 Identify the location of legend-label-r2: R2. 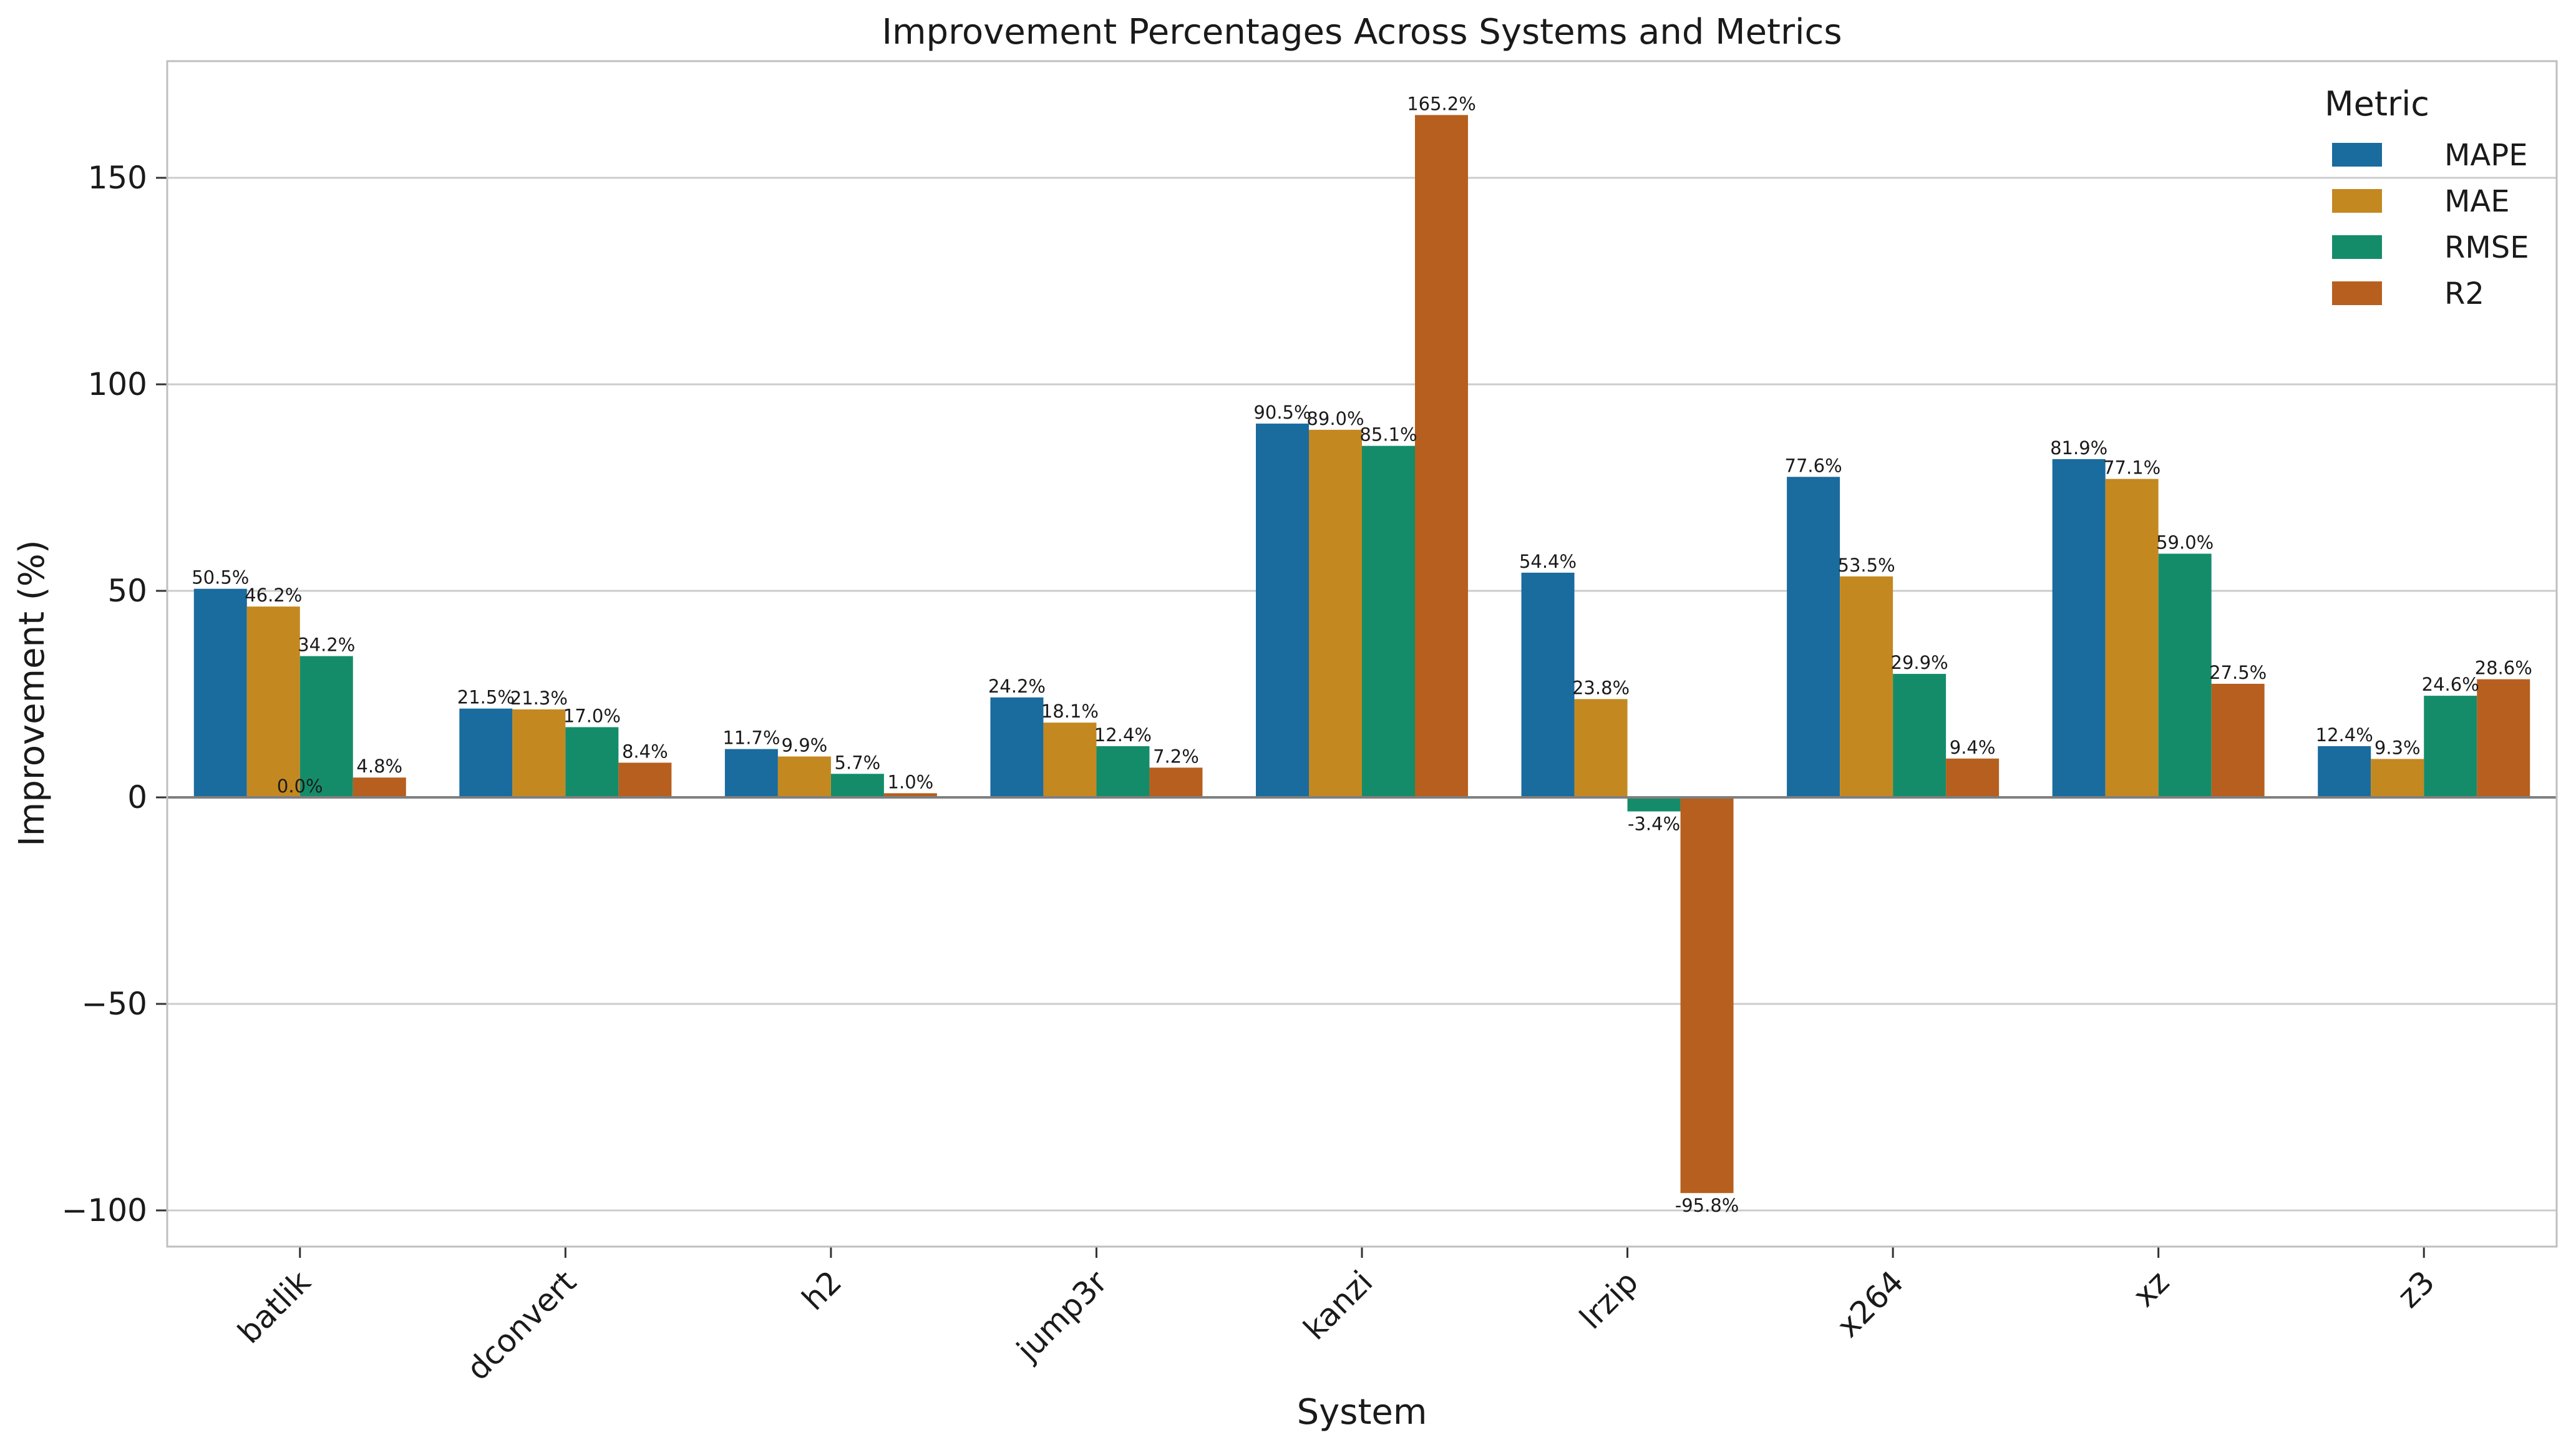
(2464, 293).